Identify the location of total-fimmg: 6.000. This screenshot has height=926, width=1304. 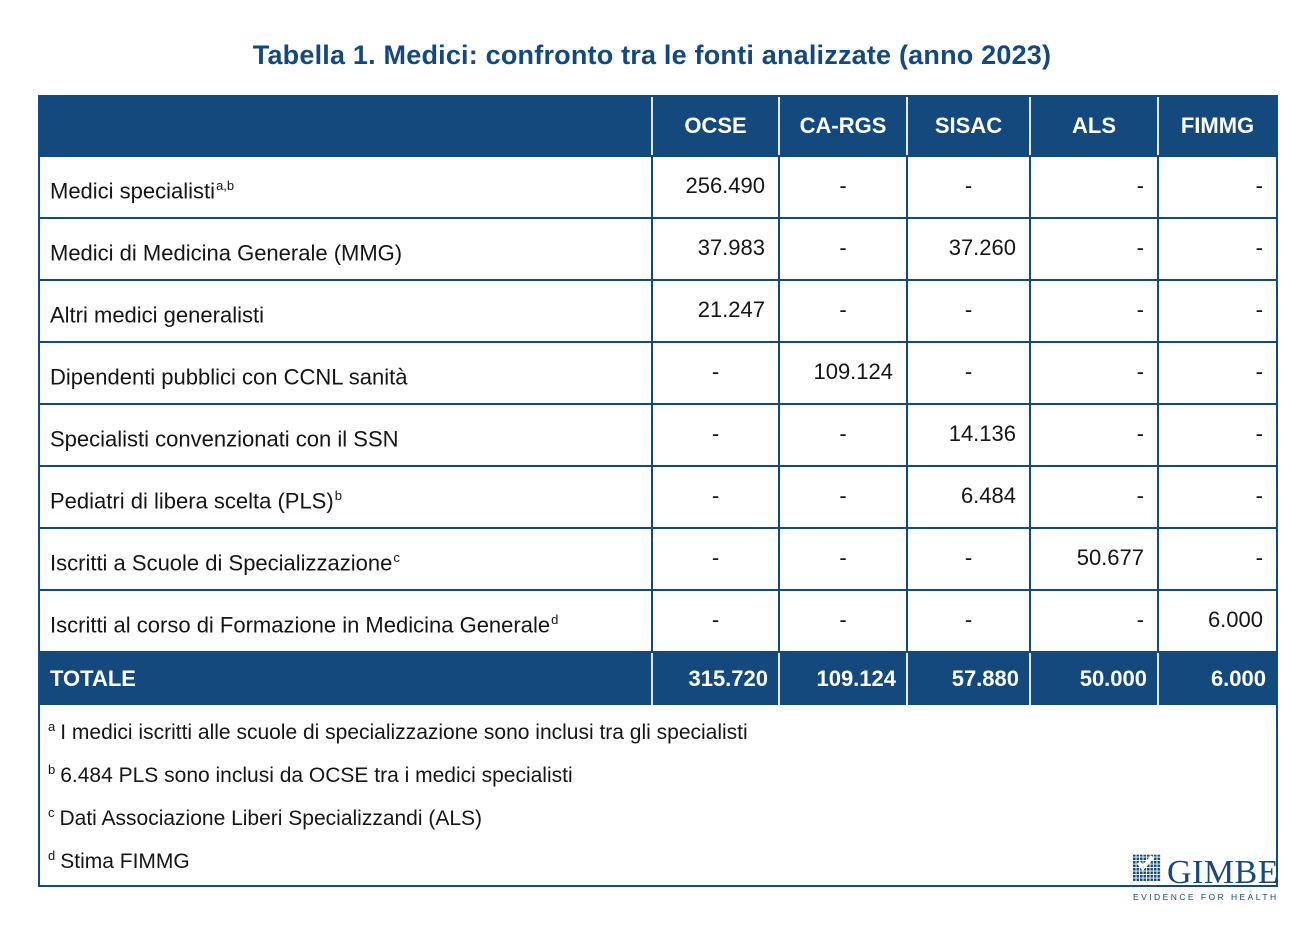
(1216, 679).